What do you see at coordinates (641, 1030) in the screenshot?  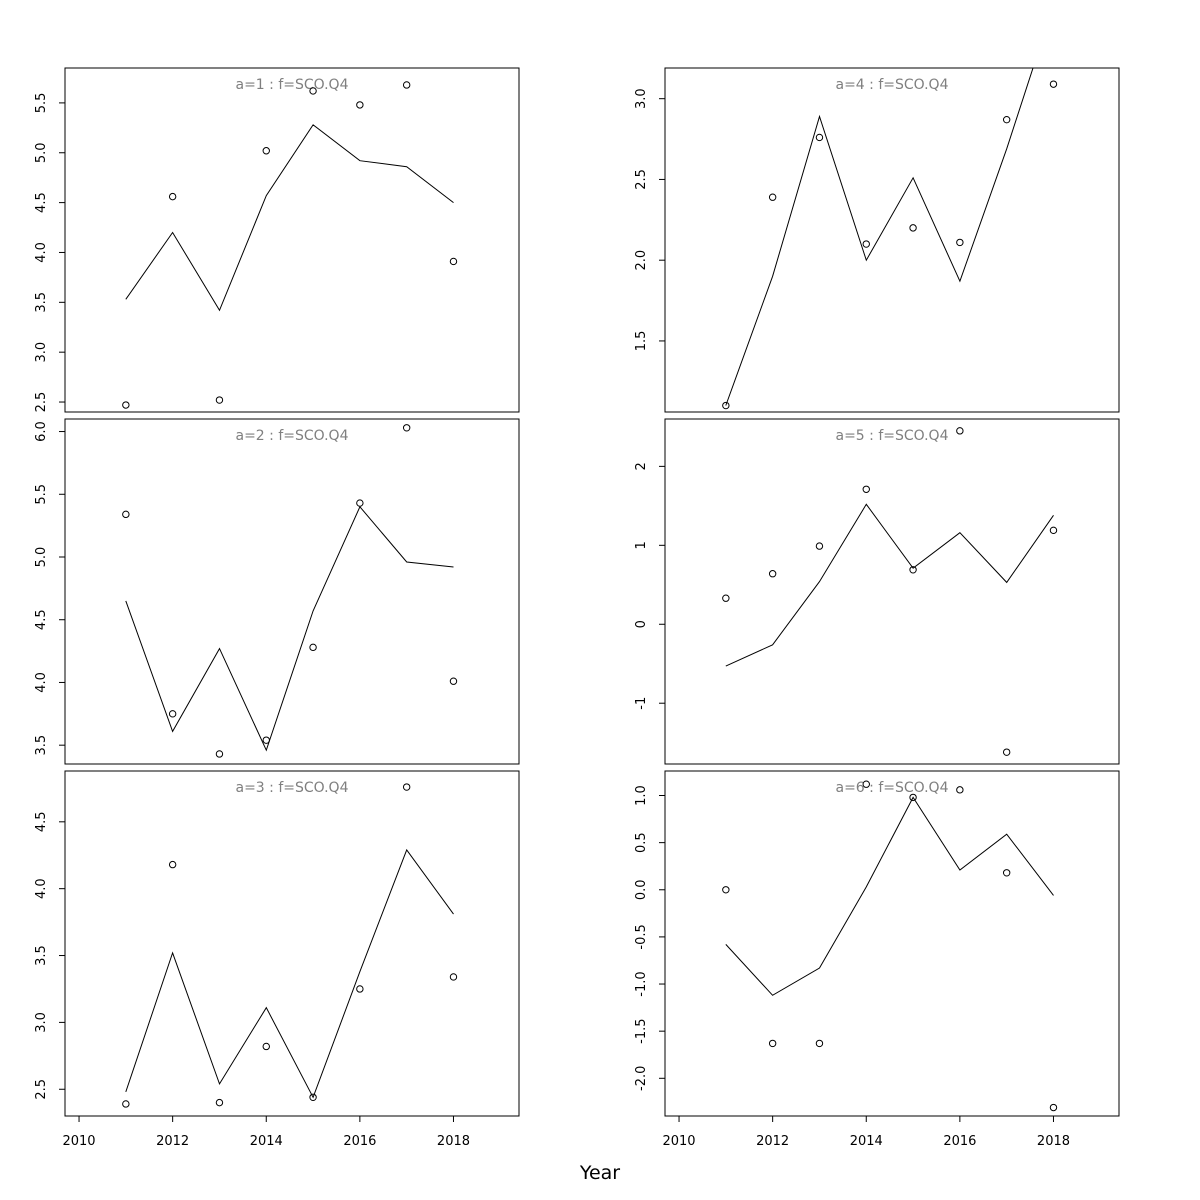 I see `panel-6-ytick-label: -1.5` at bounding box center [641, 1030].